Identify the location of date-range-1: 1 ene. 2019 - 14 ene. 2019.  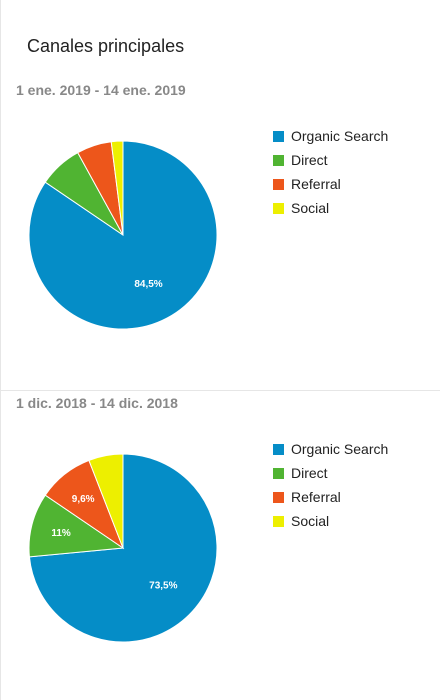
(101, 90).